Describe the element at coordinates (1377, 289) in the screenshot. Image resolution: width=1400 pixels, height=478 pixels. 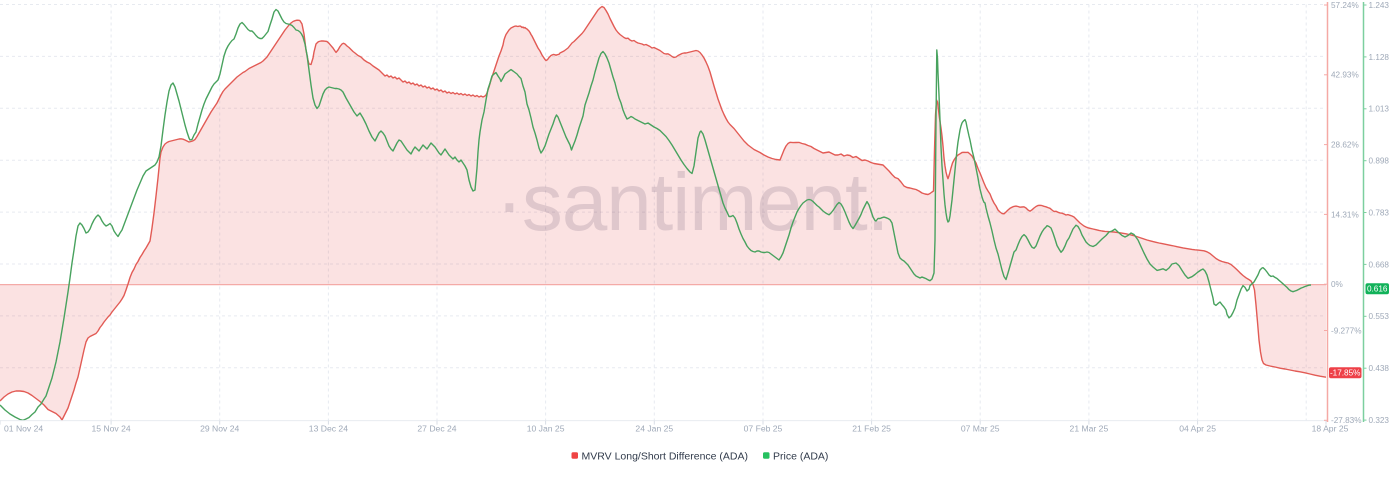
I see `svg-text: 0.616` at that location.